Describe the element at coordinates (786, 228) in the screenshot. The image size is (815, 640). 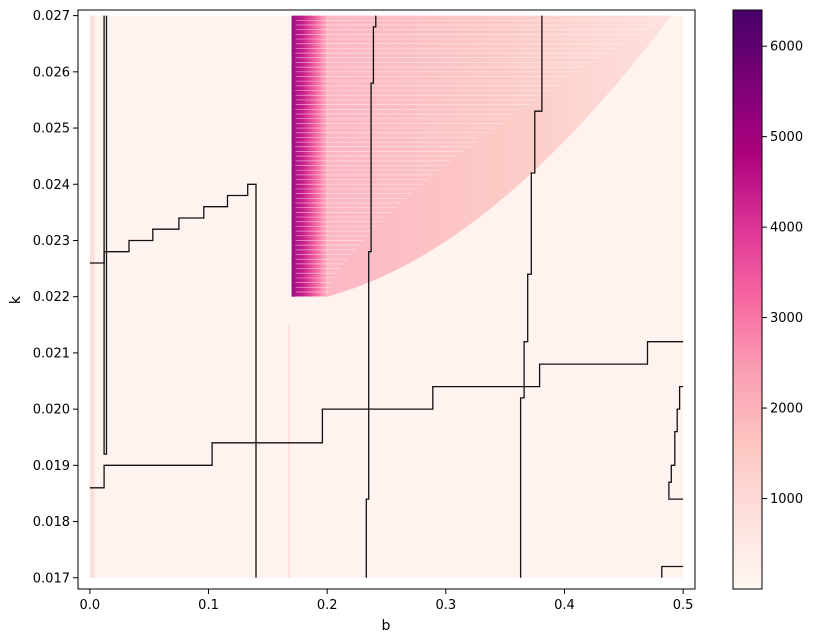
I see `colorbar-tick-label: 4000` at that location.